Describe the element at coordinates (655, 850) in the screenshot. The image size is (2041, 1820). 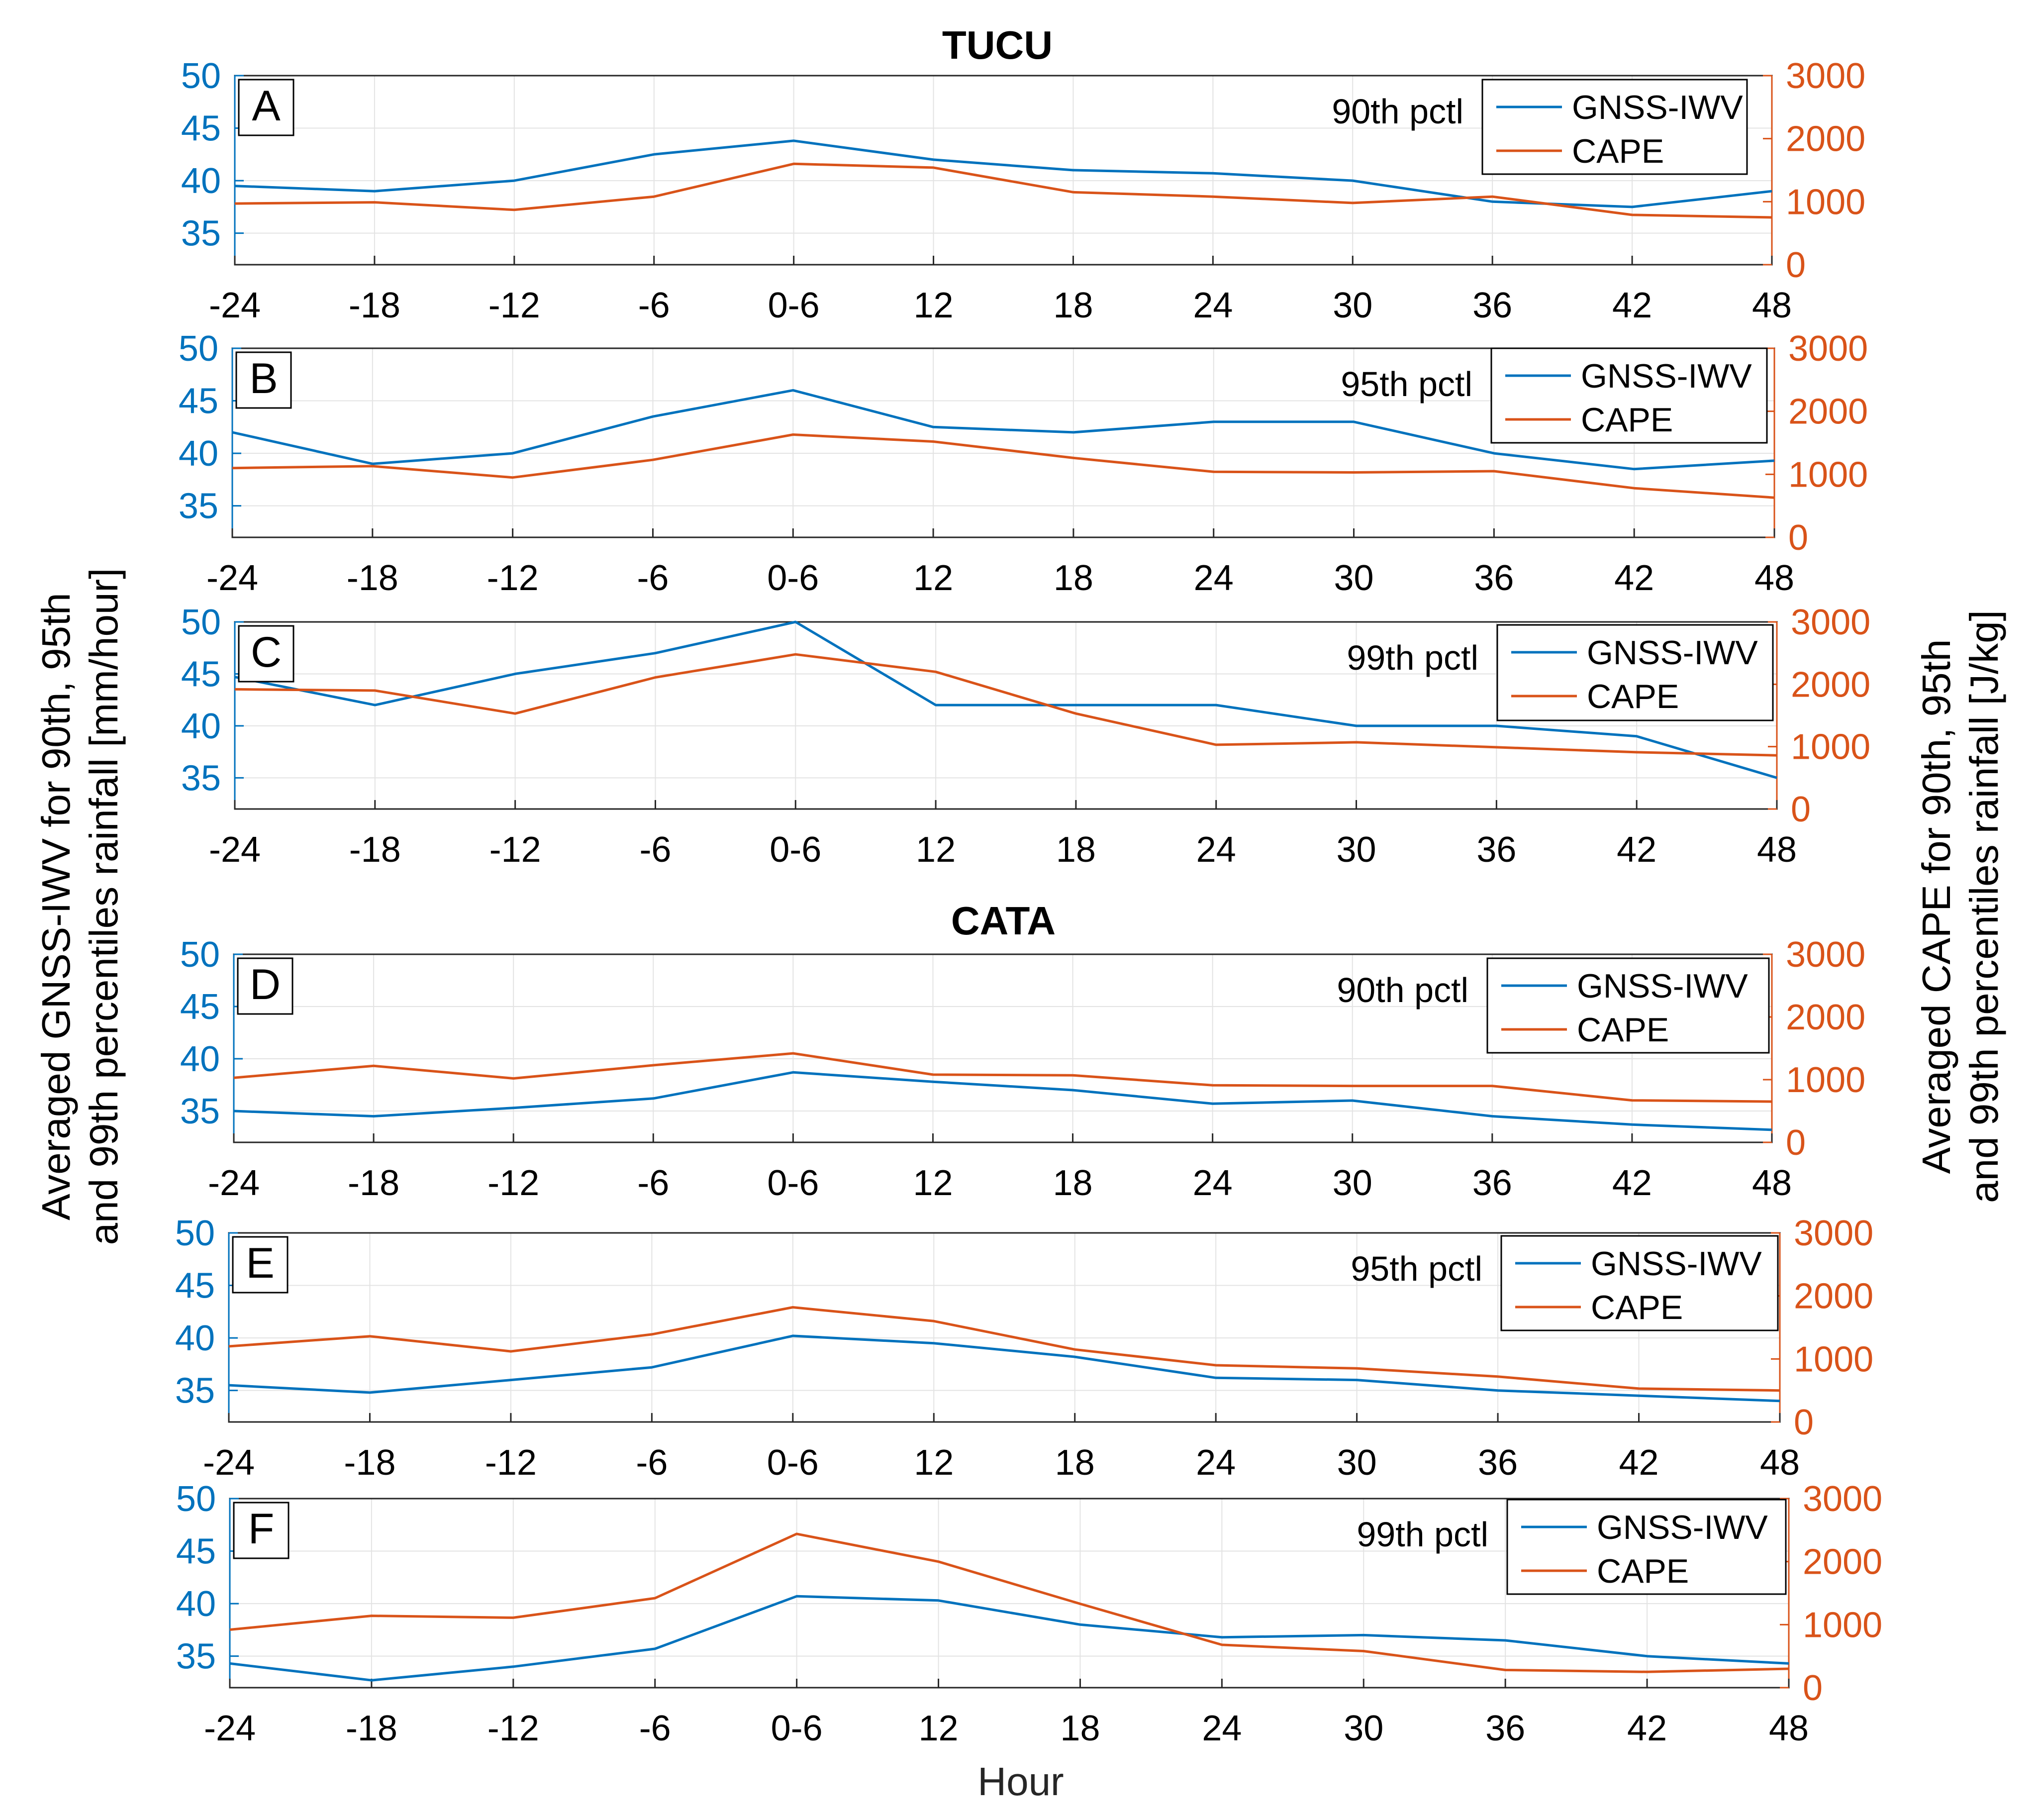
I see `x-tick-label: -6` at that location.